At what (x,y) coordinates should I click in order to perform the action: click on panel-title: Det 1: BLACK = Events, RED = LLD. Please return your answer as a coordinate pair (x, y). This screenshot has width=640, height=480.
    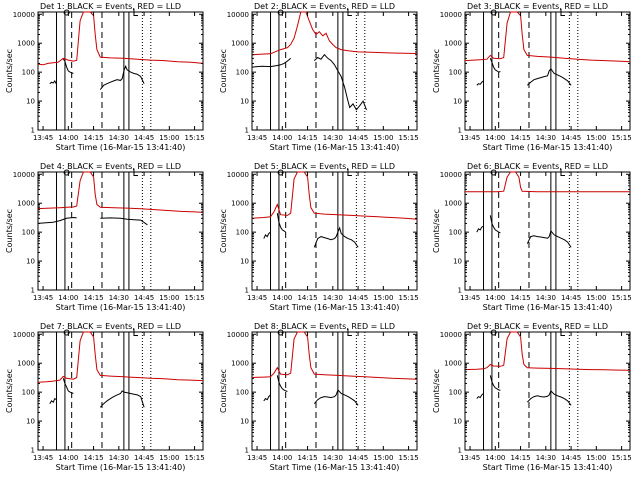
    Looking at the image, I should click on (110, 6).